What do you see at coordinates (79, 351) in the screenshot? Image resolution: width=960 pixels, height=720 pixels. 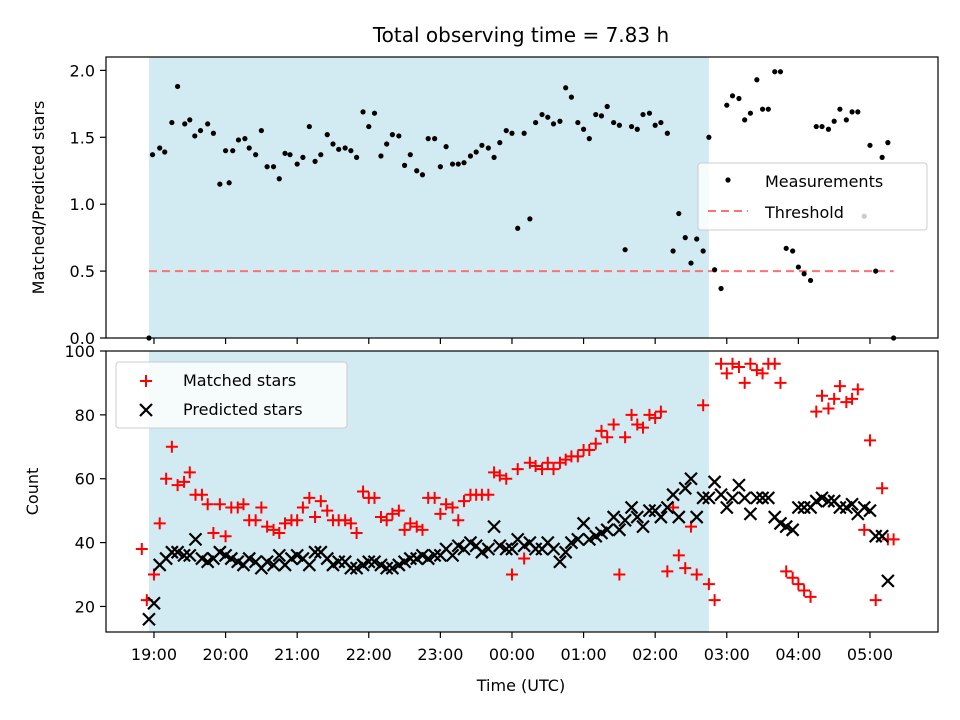 I see `y-tick-label: 100` at bounding box center [79, 351].